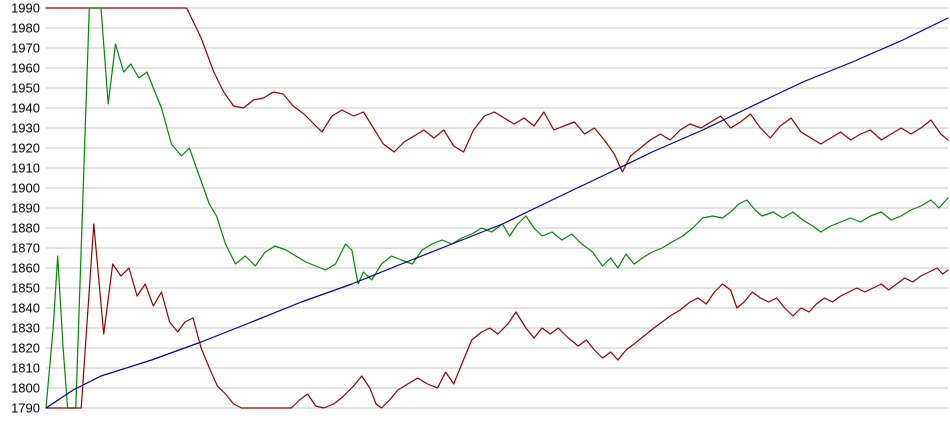 The width and height of the screenshot is (950, 435). I want to click on y-tick-label: 1900, so click(25, 188).